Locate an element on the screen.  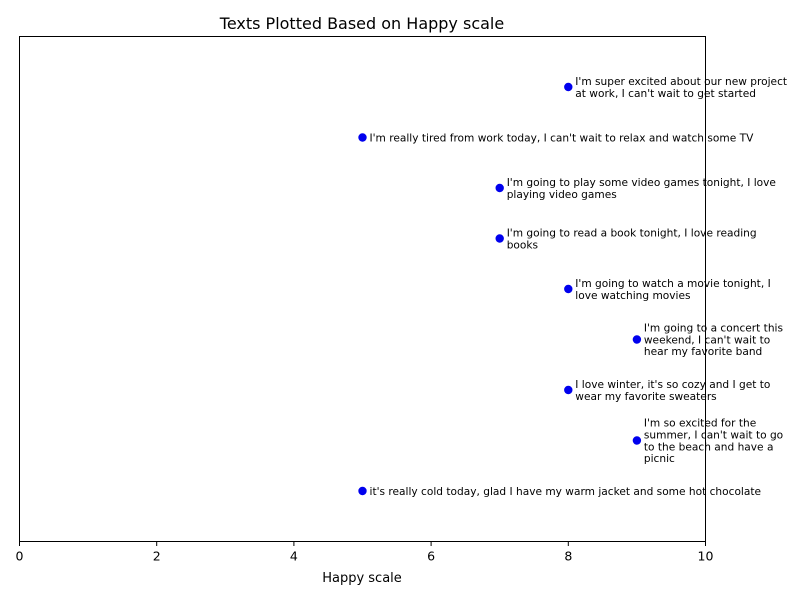
annotation-line: I'm super excited about our new project is located at coordinates (681, 82).